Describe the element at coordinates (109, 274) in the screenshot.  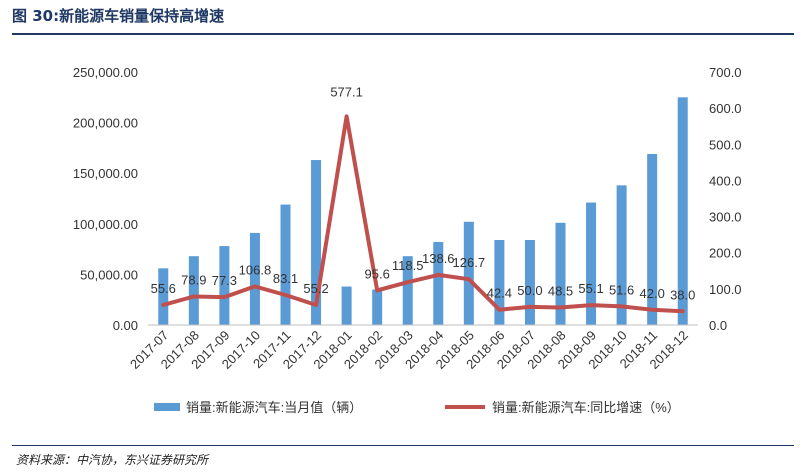
I see `left-tick-label: 50,000.00` at that location.